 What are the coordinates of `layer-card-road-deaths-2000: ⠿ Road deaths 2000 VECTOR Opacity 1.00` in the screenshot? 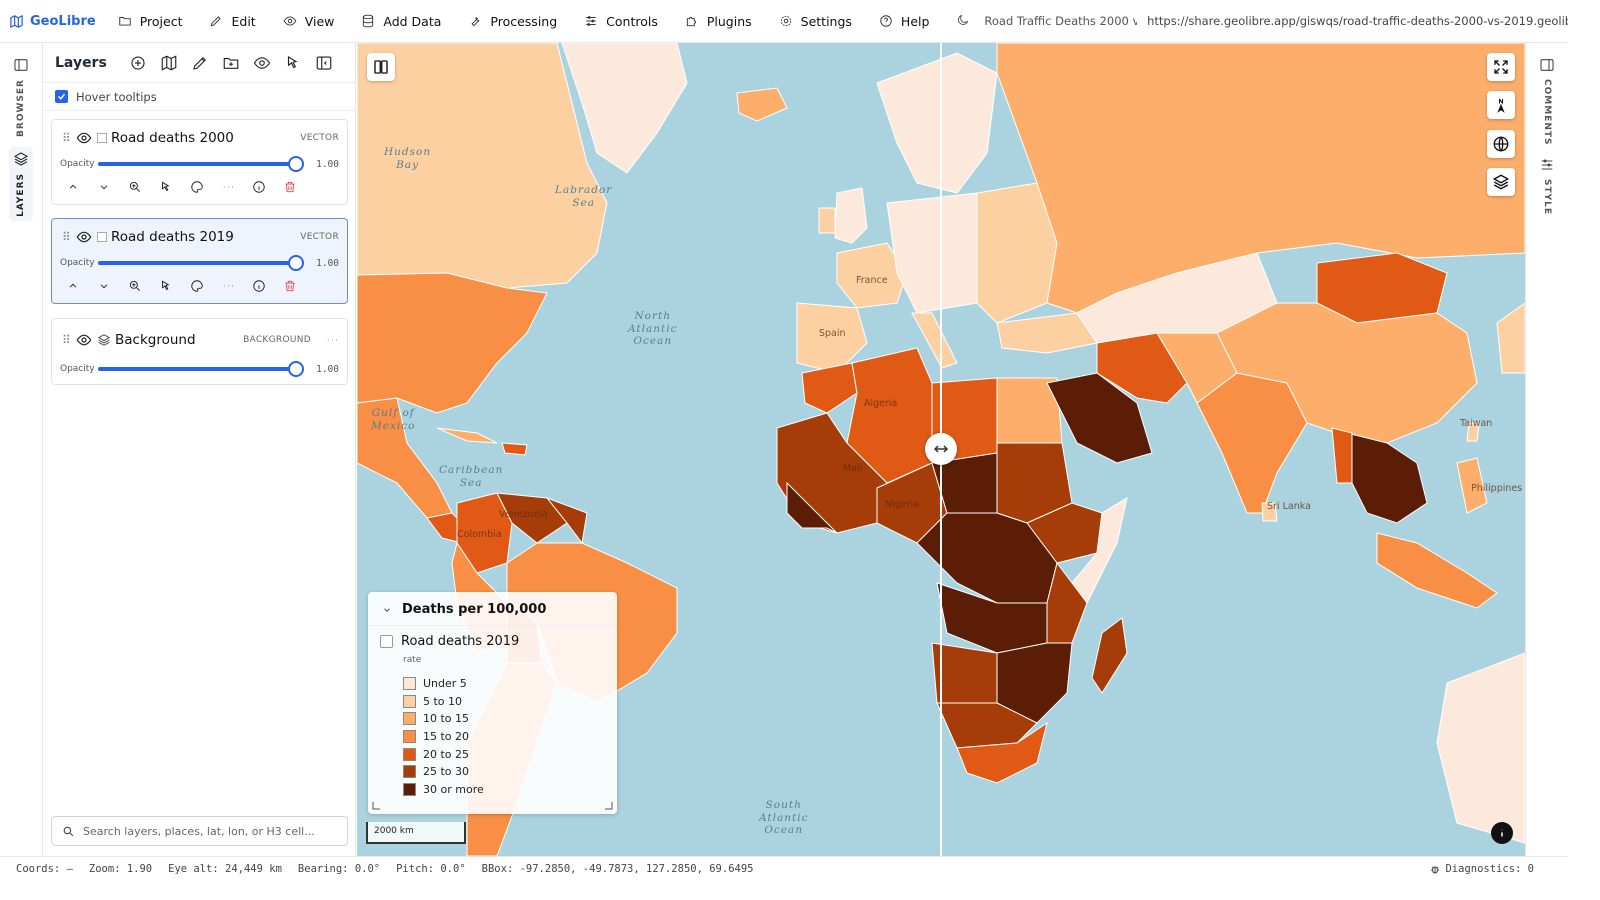 It's located at (199, 162).